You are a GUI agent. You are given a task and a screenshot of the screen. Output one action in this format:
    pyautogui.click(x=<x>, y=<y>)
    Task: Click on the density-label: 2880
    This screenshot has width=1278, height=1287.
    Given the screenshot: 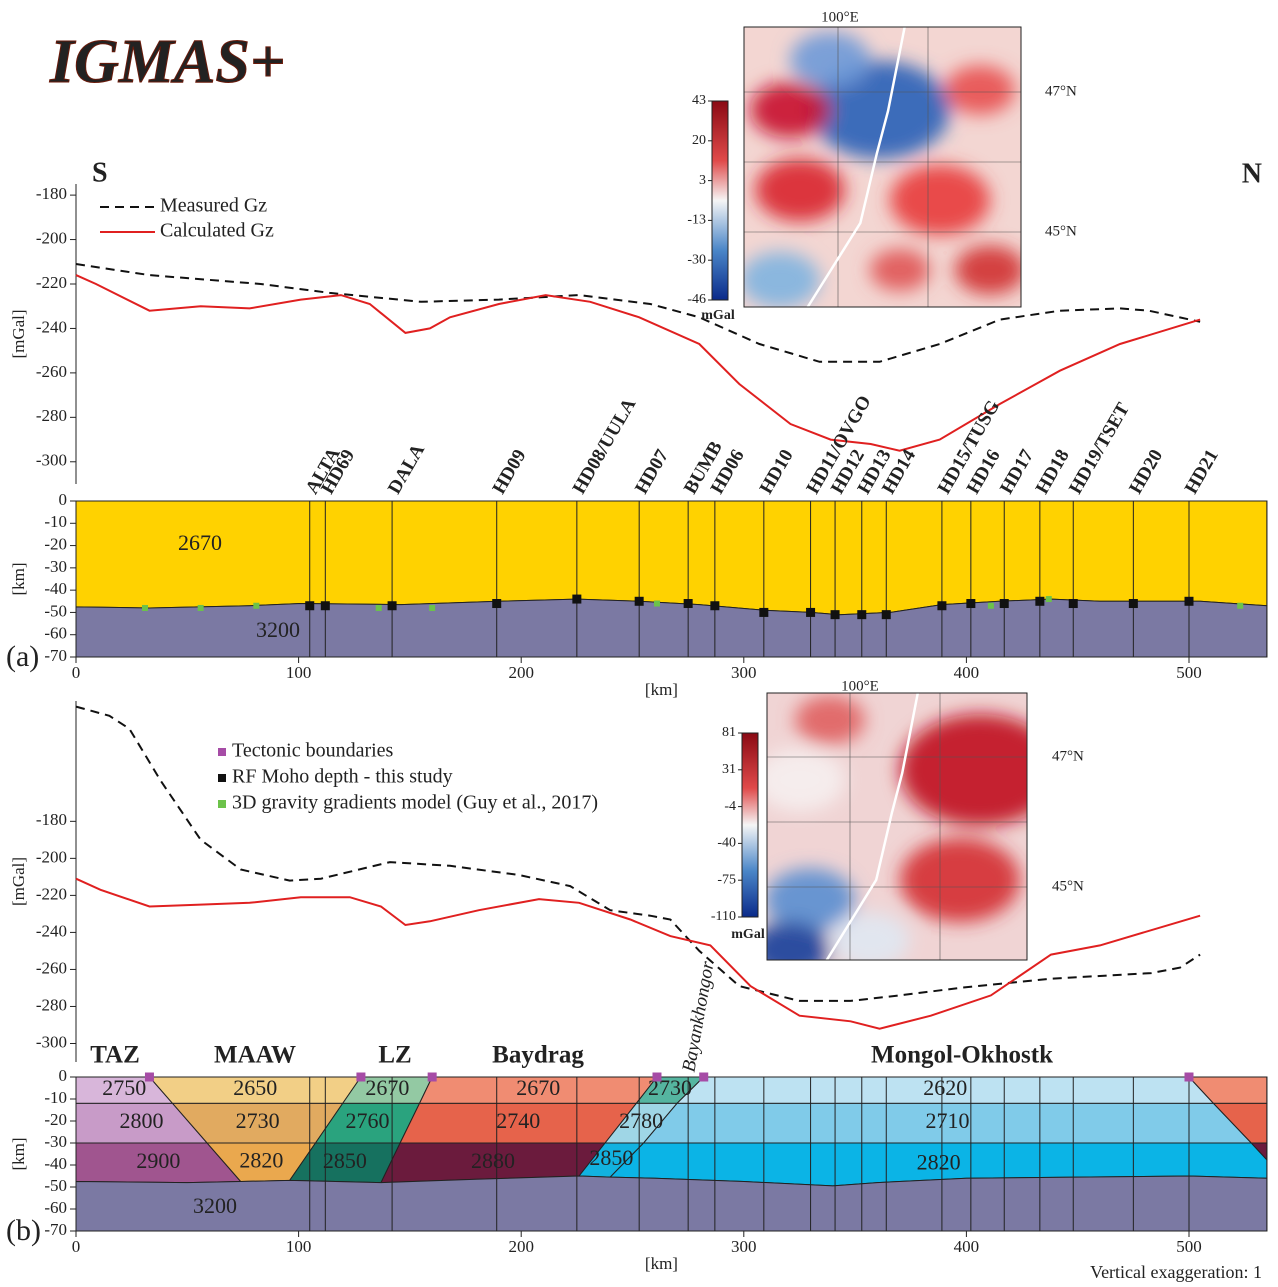 What is the action you would take?
    pyautogui.click(x=493, y=1160)
    